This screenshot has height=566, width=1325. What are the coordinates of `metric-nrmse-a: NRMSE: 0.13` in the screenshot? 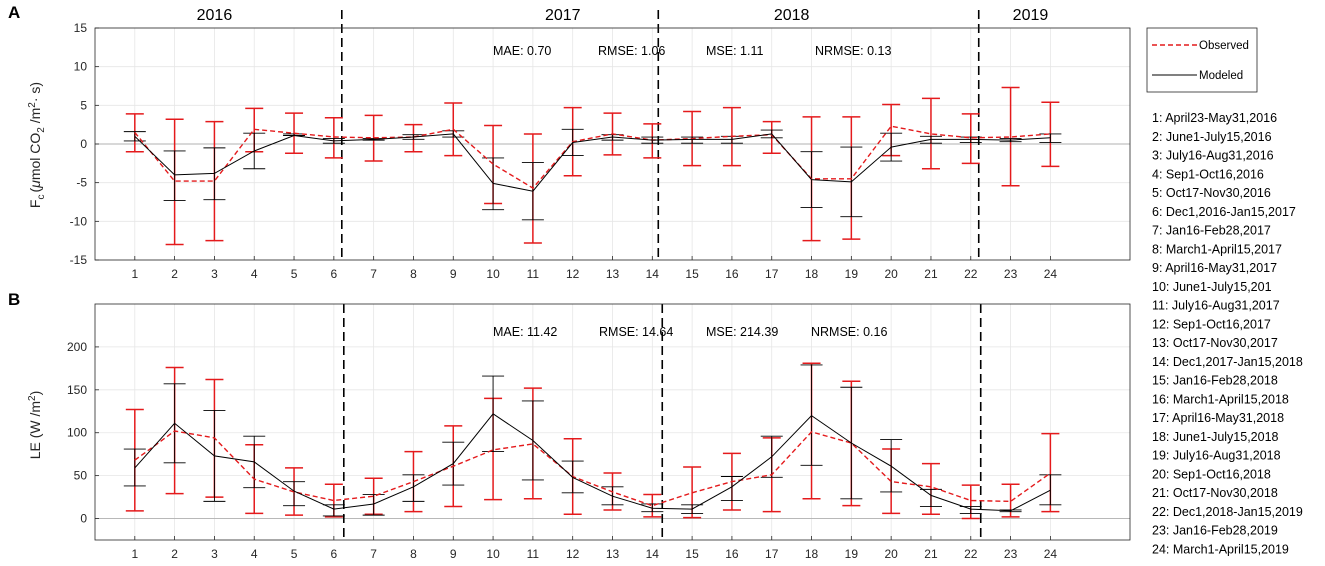 It's located at (853, 51).